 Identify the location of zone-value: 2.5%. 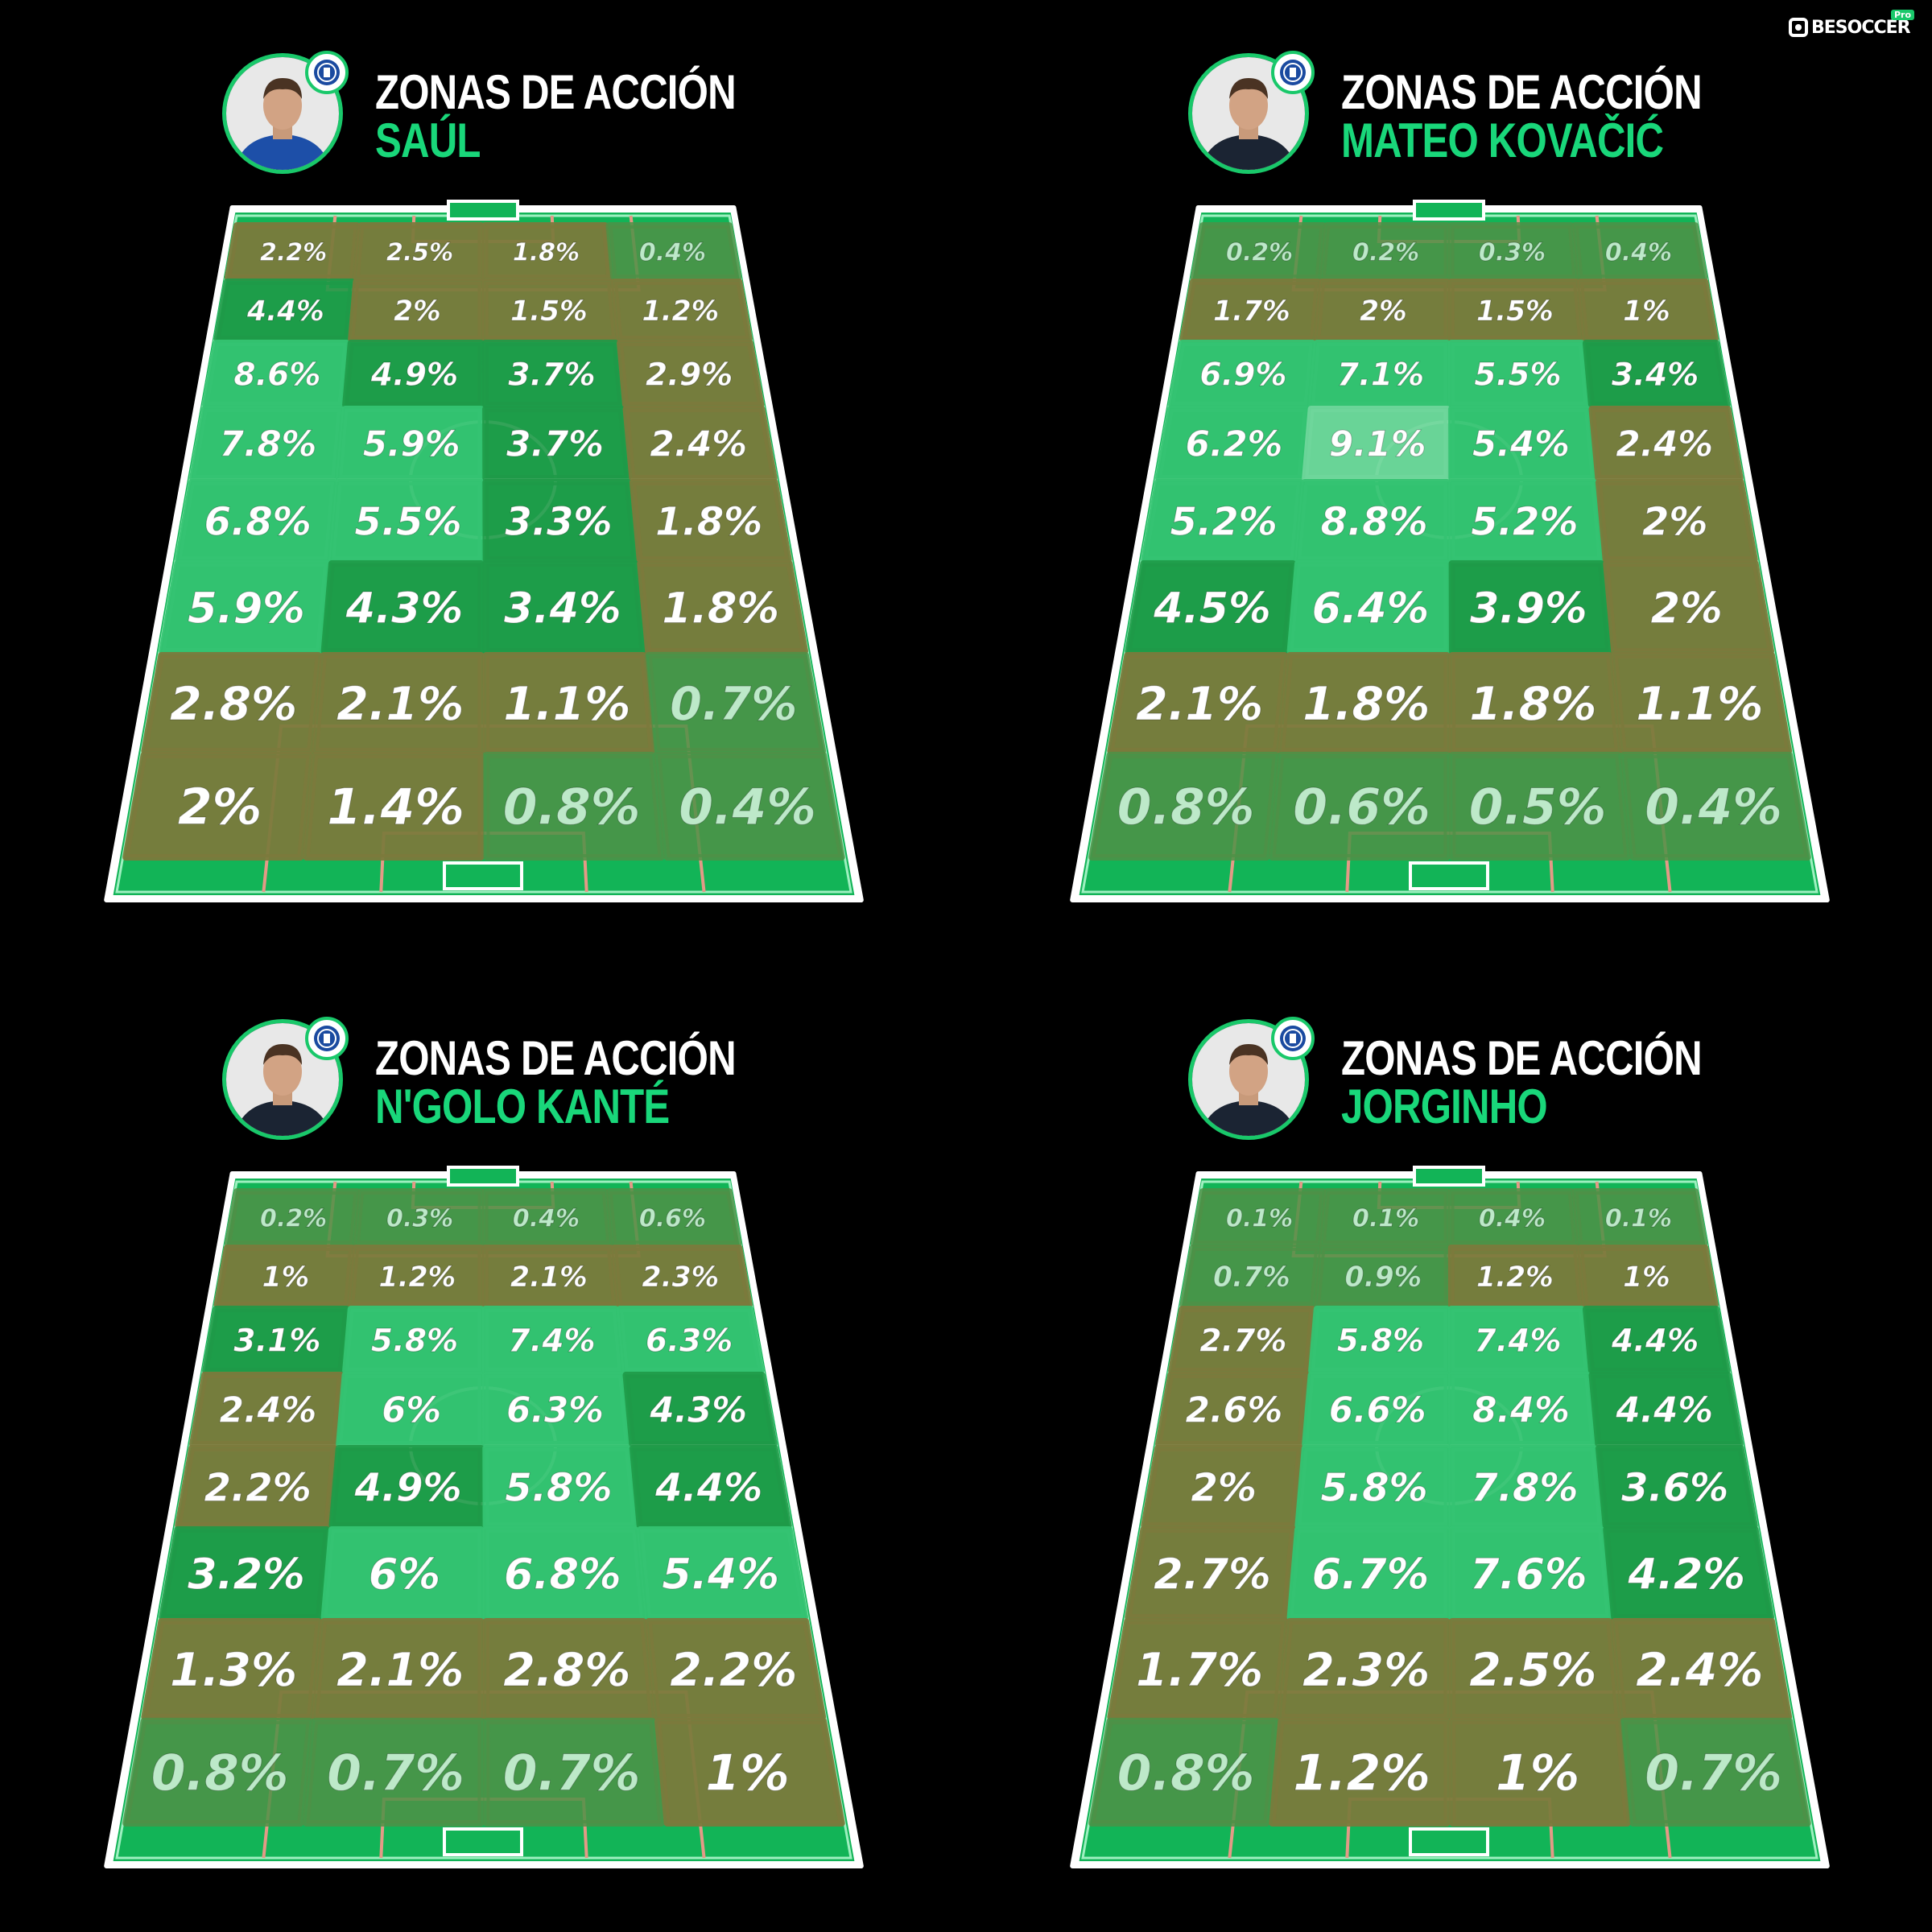
(419, 252).